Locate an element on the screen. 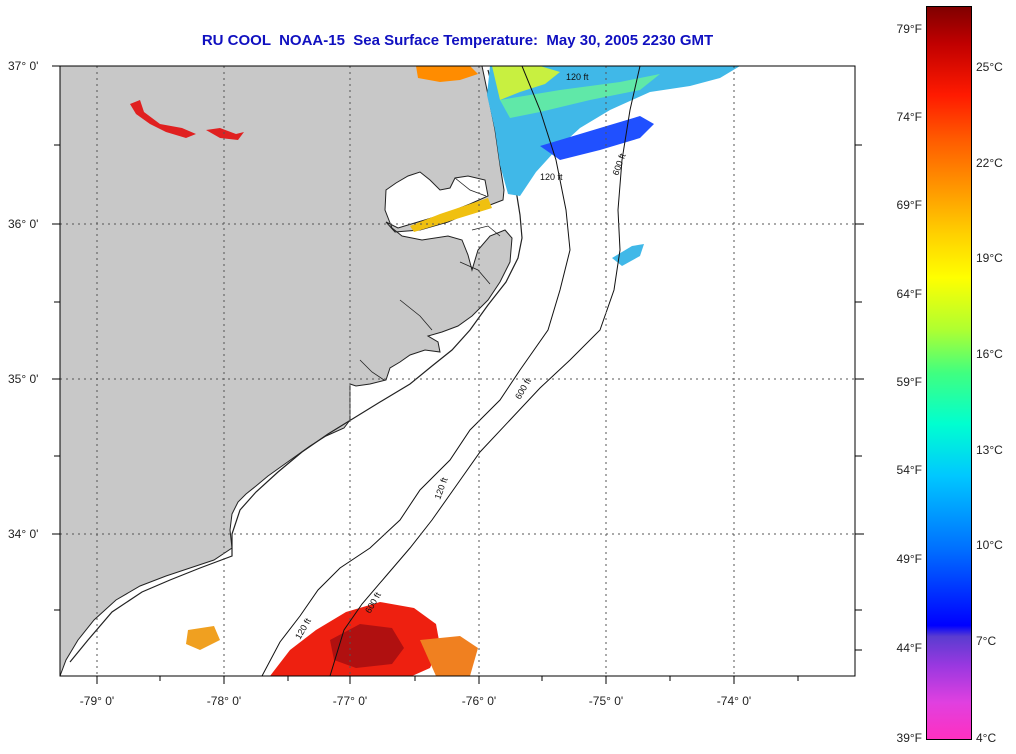  colorbar-f-79: 79°F is located at coordinates (909, 29).